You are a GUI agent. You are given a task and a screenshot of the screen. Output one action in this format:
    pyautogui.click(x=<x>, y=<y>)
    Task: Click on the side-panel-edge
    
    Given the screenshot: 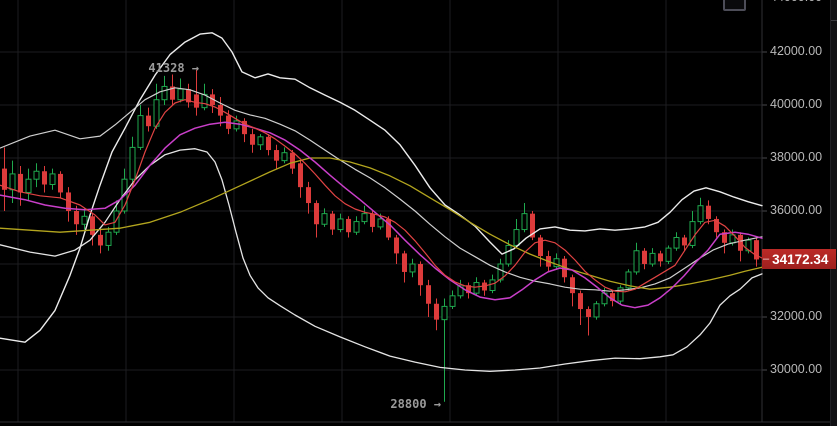 What is the action you would take?
    pyautogui.click(x=833, y=213)
    